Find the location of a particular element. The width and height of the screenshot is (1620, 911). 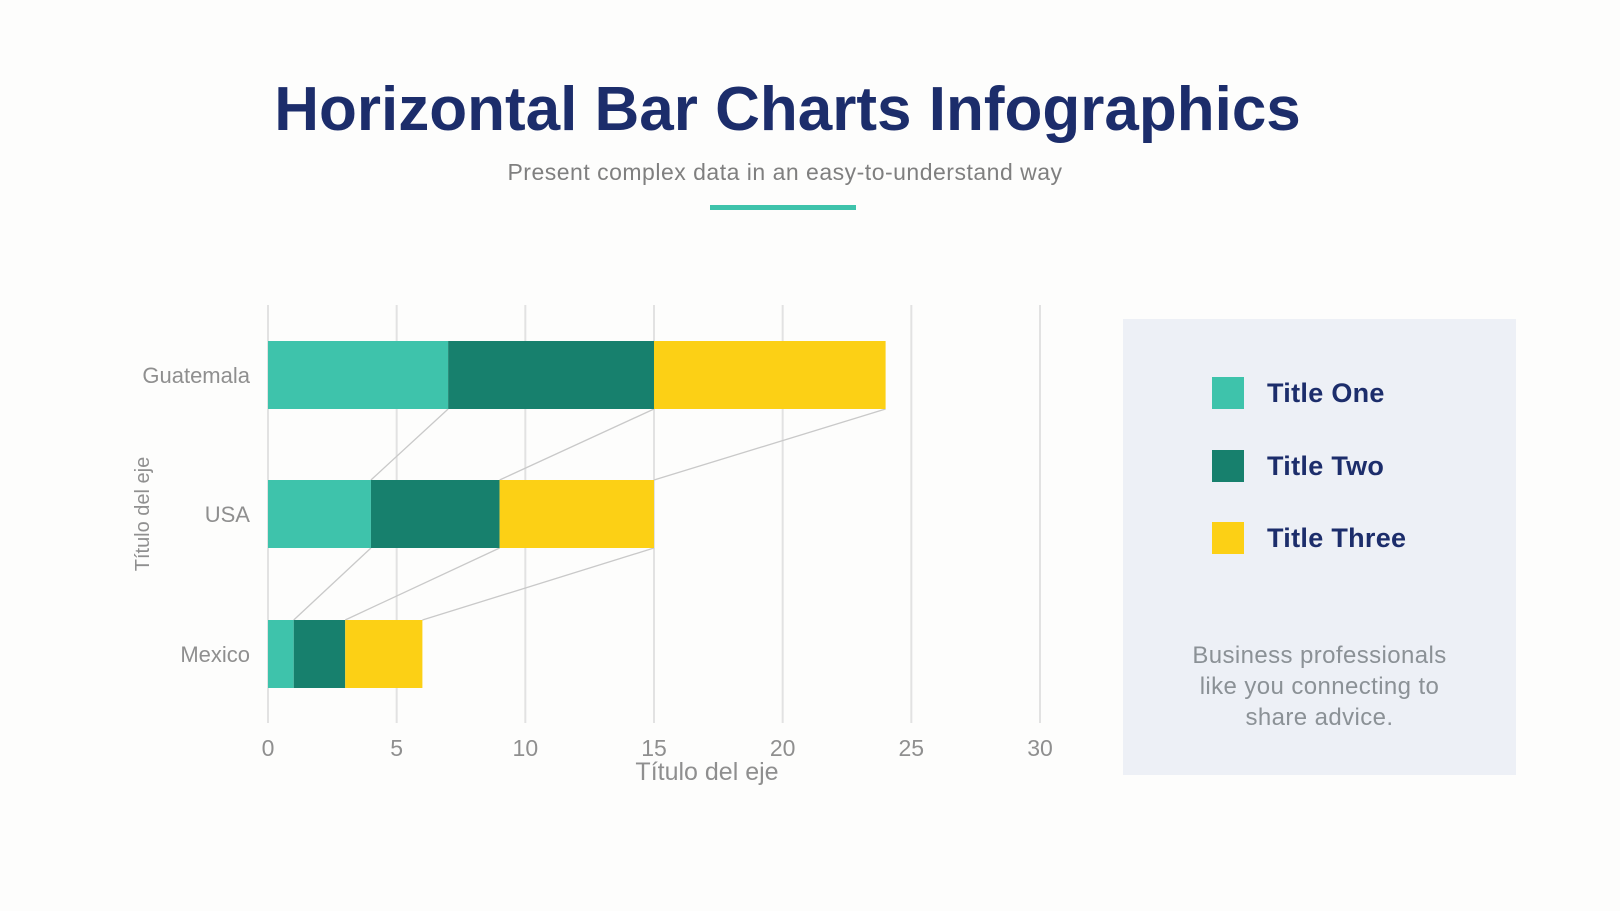

legend-label: Title Three is located at coordinates (1337, 537).